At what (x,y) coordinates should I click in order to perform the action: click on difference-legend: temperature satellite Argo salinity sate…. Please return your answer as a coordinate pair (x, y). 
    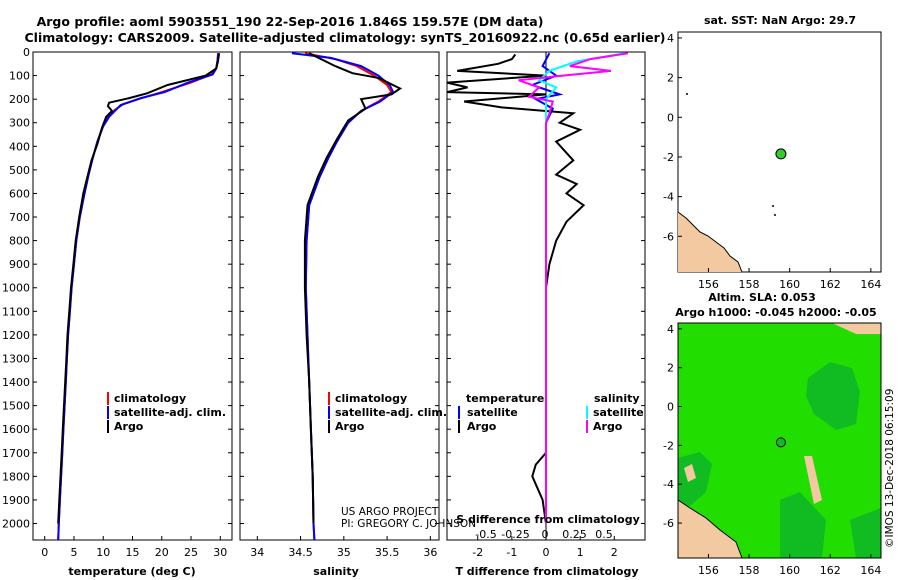
    Looking at the image, I should click on (551, 412).